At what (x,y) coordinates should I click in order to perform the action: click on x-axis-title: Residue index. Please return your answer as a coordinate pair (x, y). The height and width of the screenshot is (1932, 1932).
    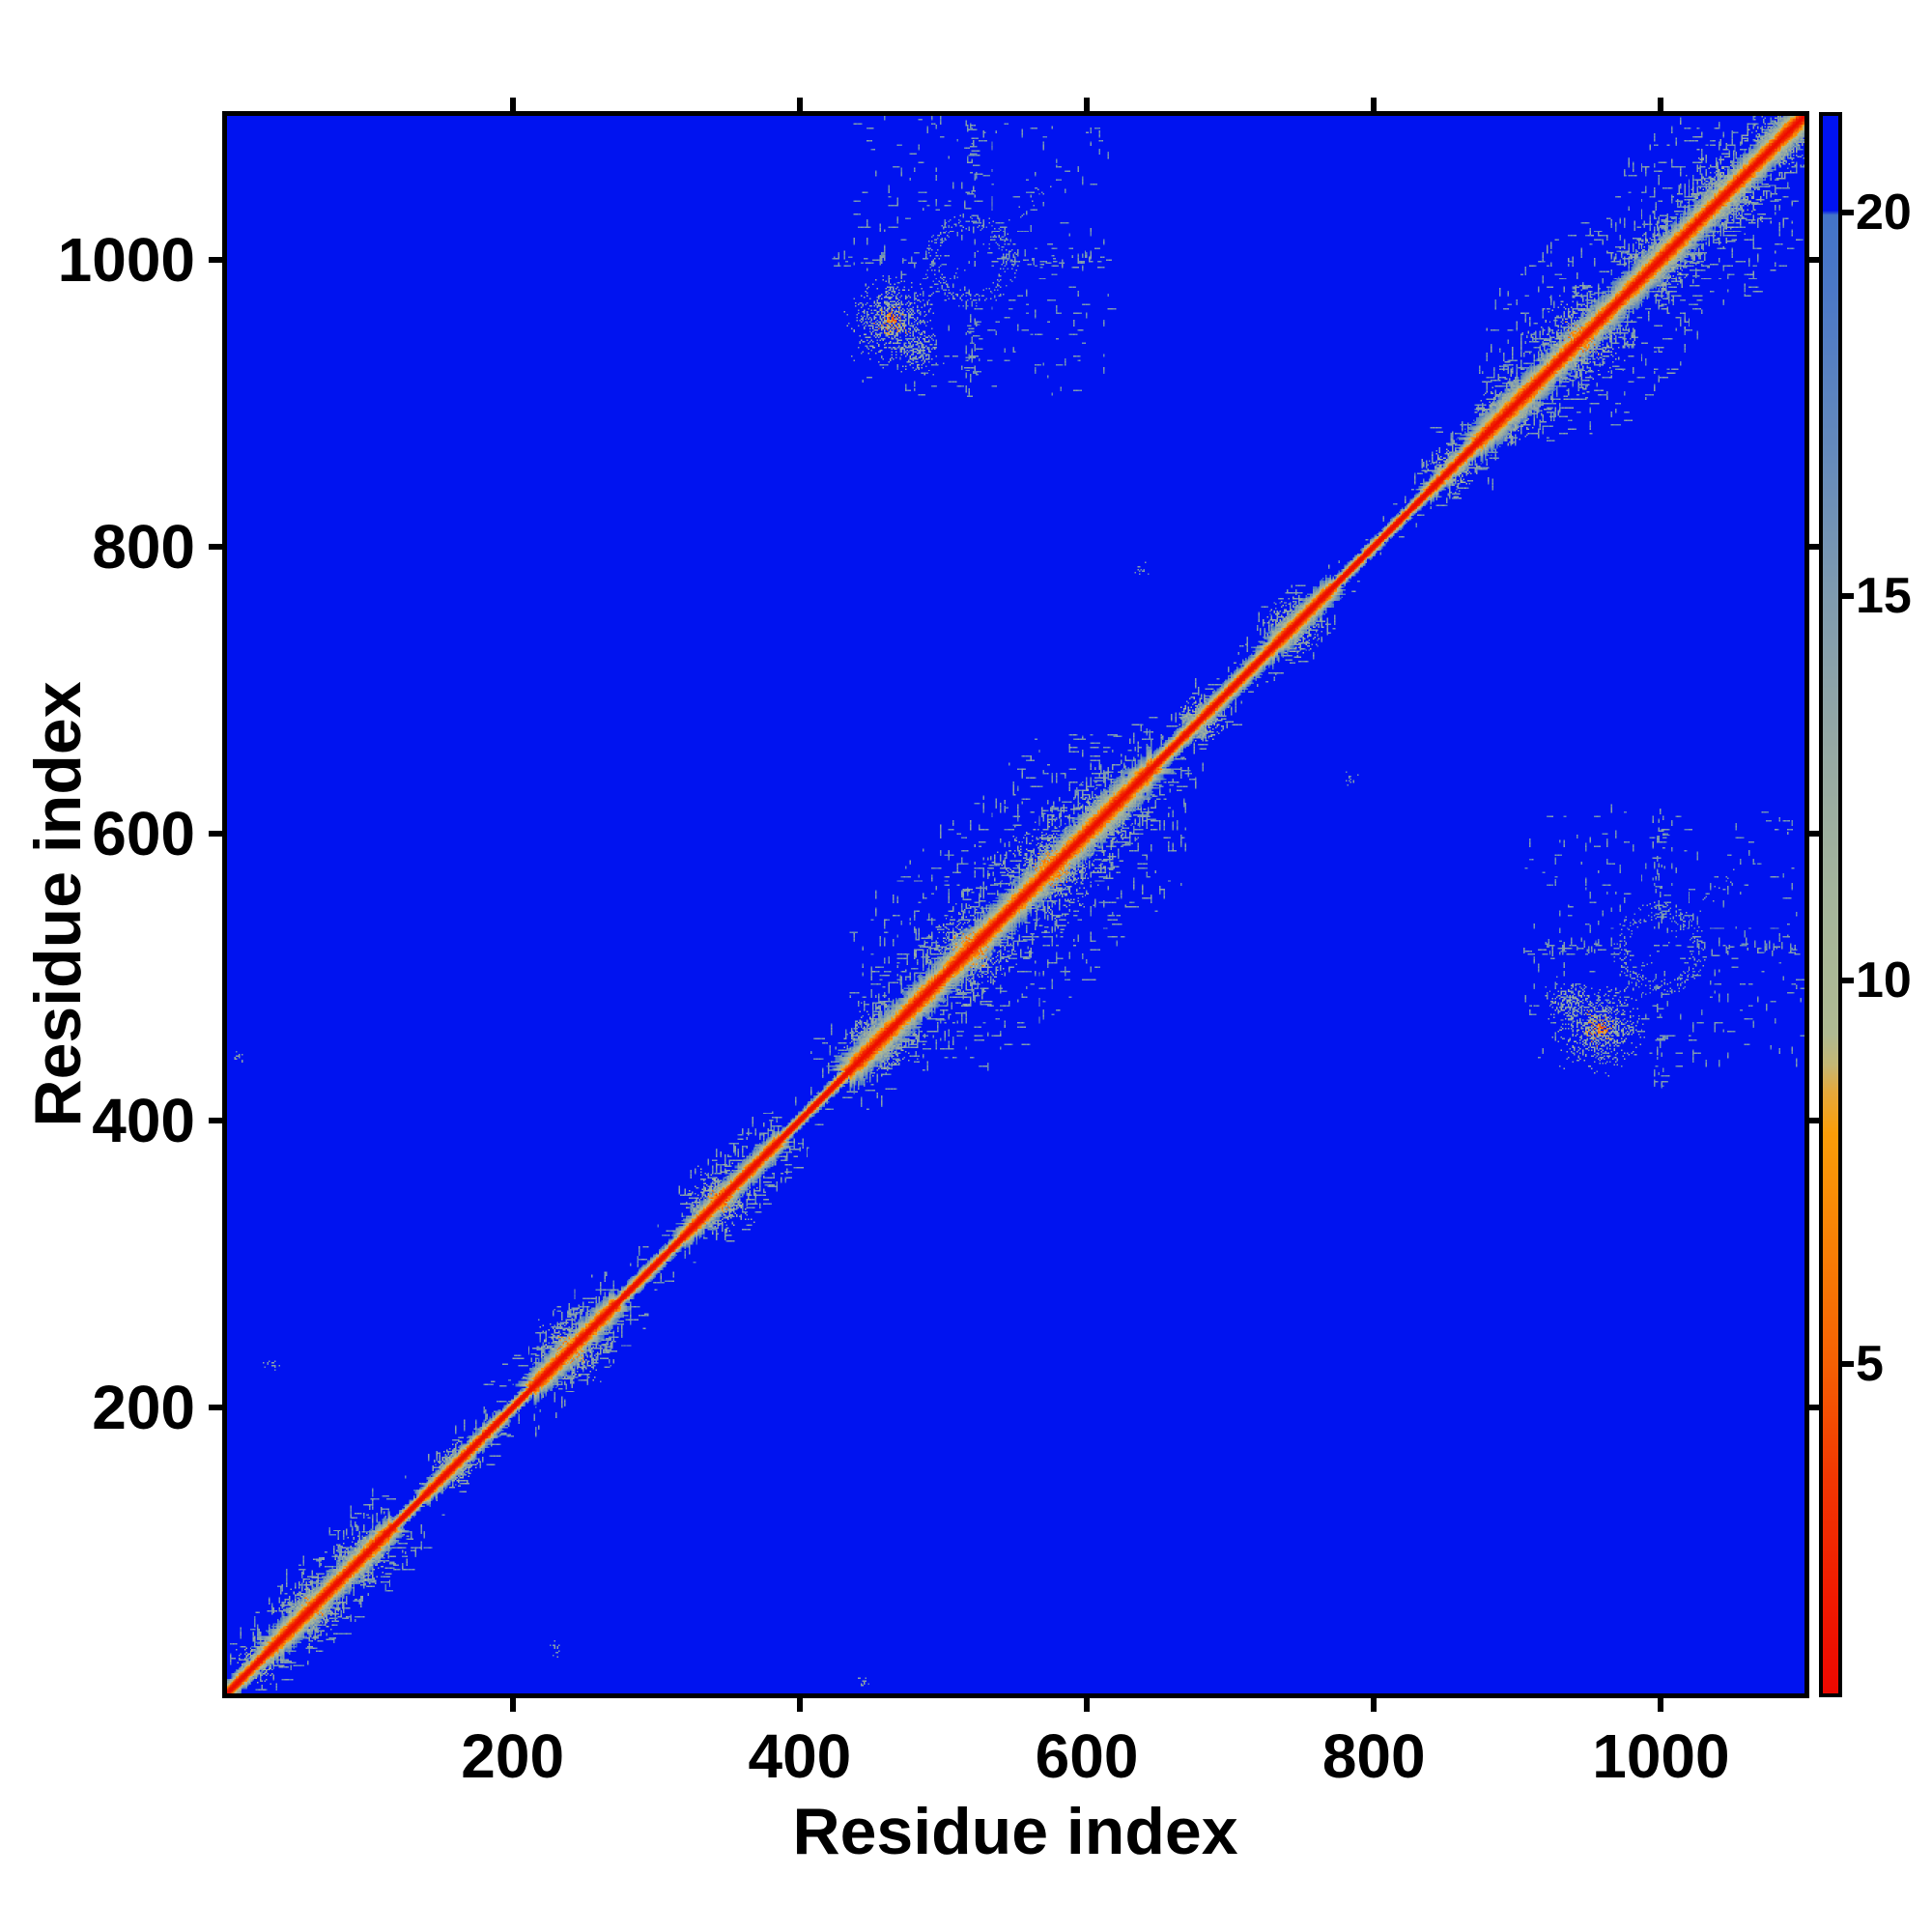
    Looking at the image, I should click on (1015, 1831).